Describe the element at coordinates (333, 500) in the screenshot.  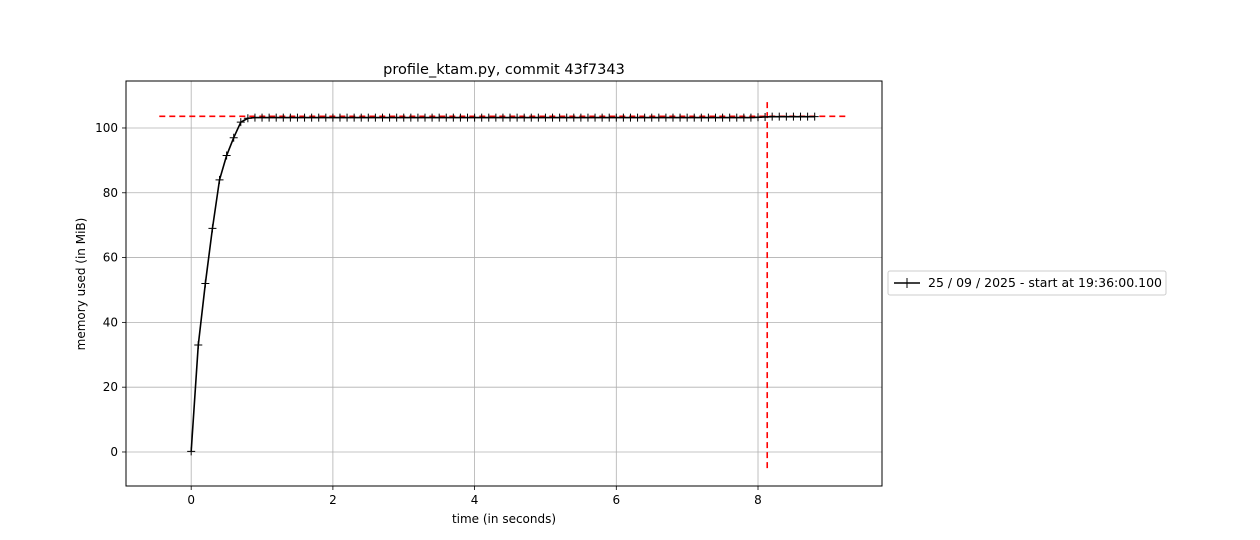
I see `x-tick-label: 2` at that location.